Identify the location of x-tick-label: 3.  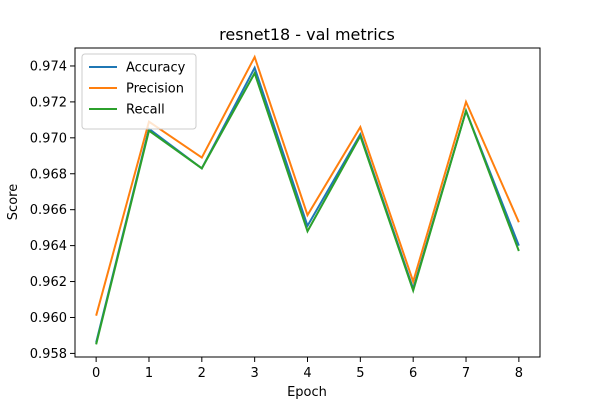
(255, 373).